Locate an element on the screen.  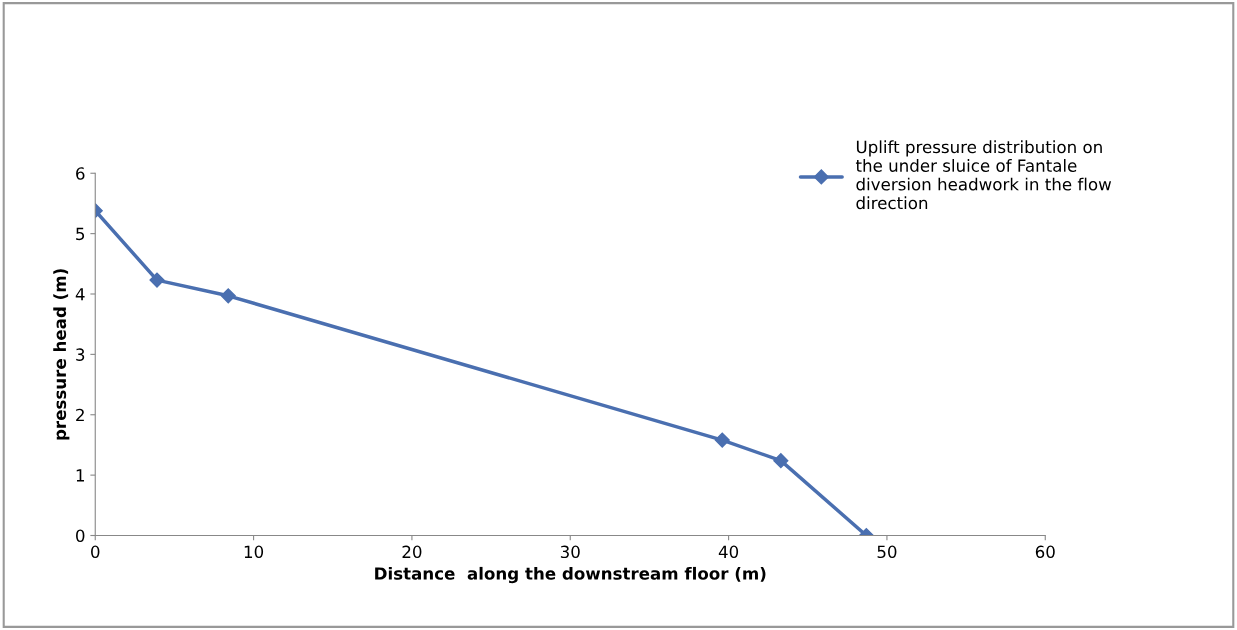
x-tick-label: 20 is located at coordinates (412, 552).